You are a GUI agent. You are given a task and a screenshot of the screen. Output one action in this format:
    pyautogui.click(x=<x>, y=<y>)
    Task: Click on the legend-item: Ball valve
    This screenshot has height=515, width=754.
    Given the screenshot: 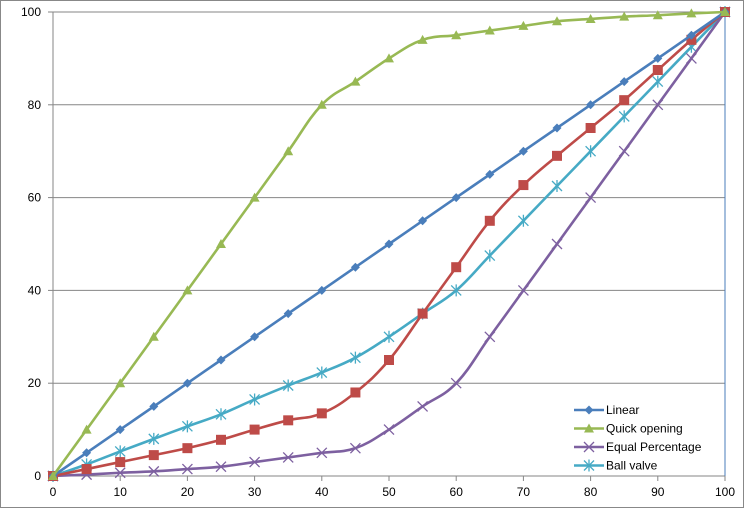 What is the action you would take?
    pyautogui.click(x=616, y=466)
    